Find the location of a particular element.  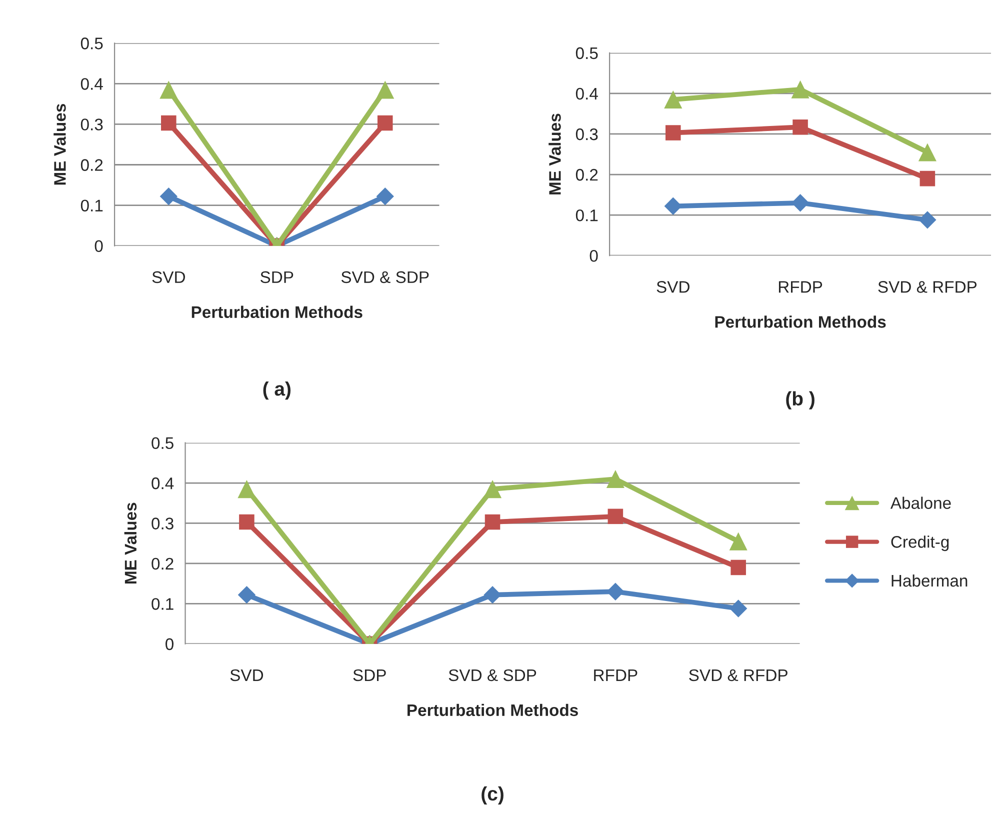

text: (b ) is located at coordinates (800, 400).